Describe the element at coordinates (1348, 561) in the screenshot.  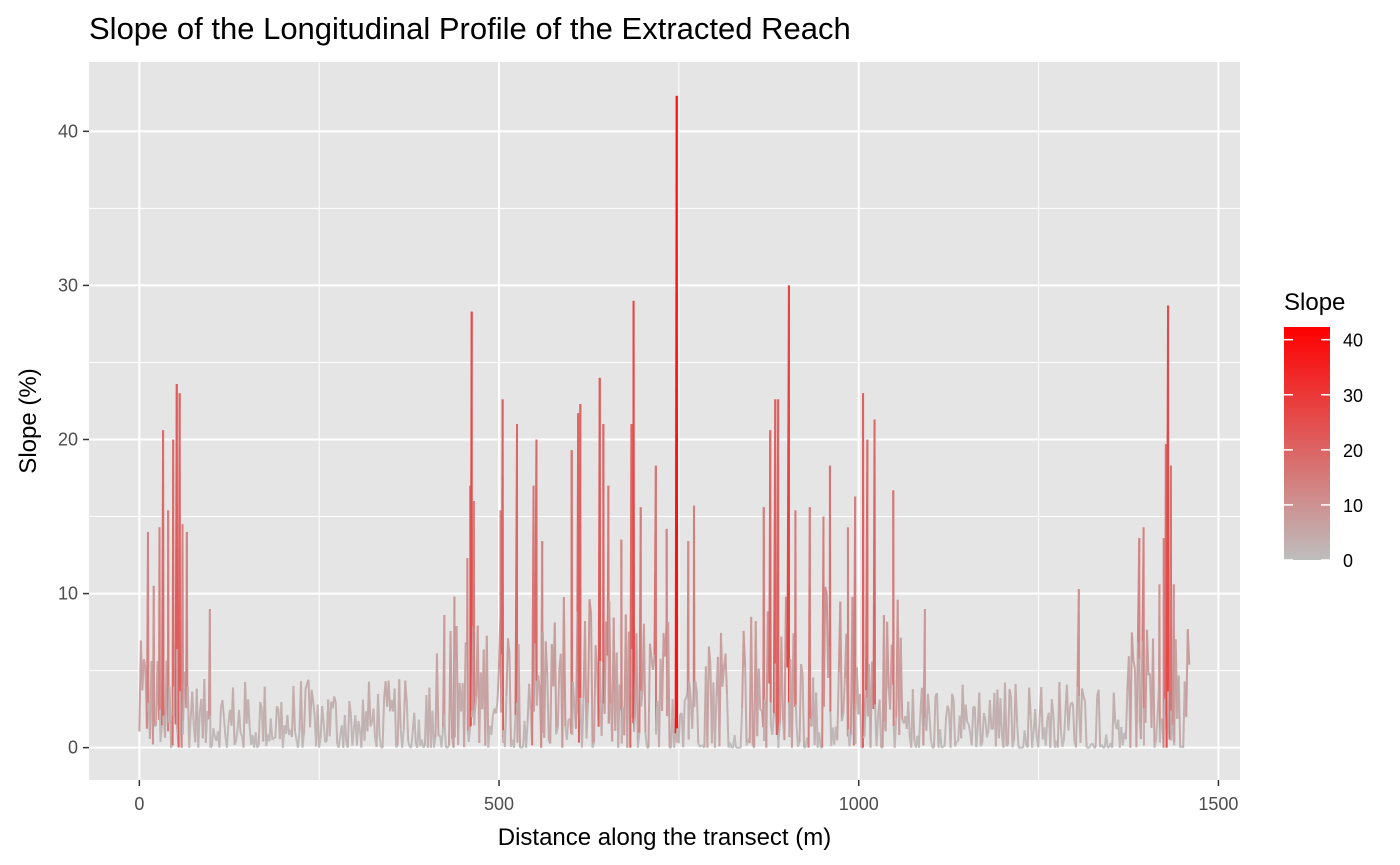
I see `legend-tick-label: 0` at that location.